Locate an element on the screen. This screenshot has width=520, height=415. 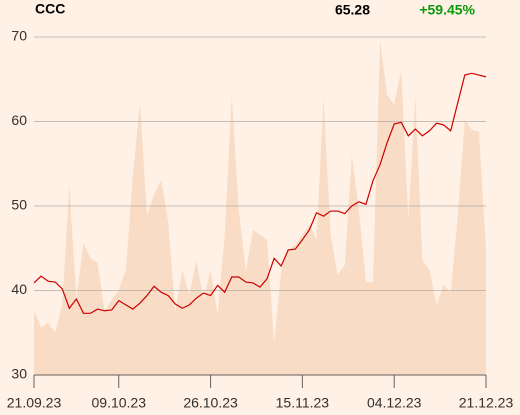
last-price: 65.28 is located at coordinates (352, 10).